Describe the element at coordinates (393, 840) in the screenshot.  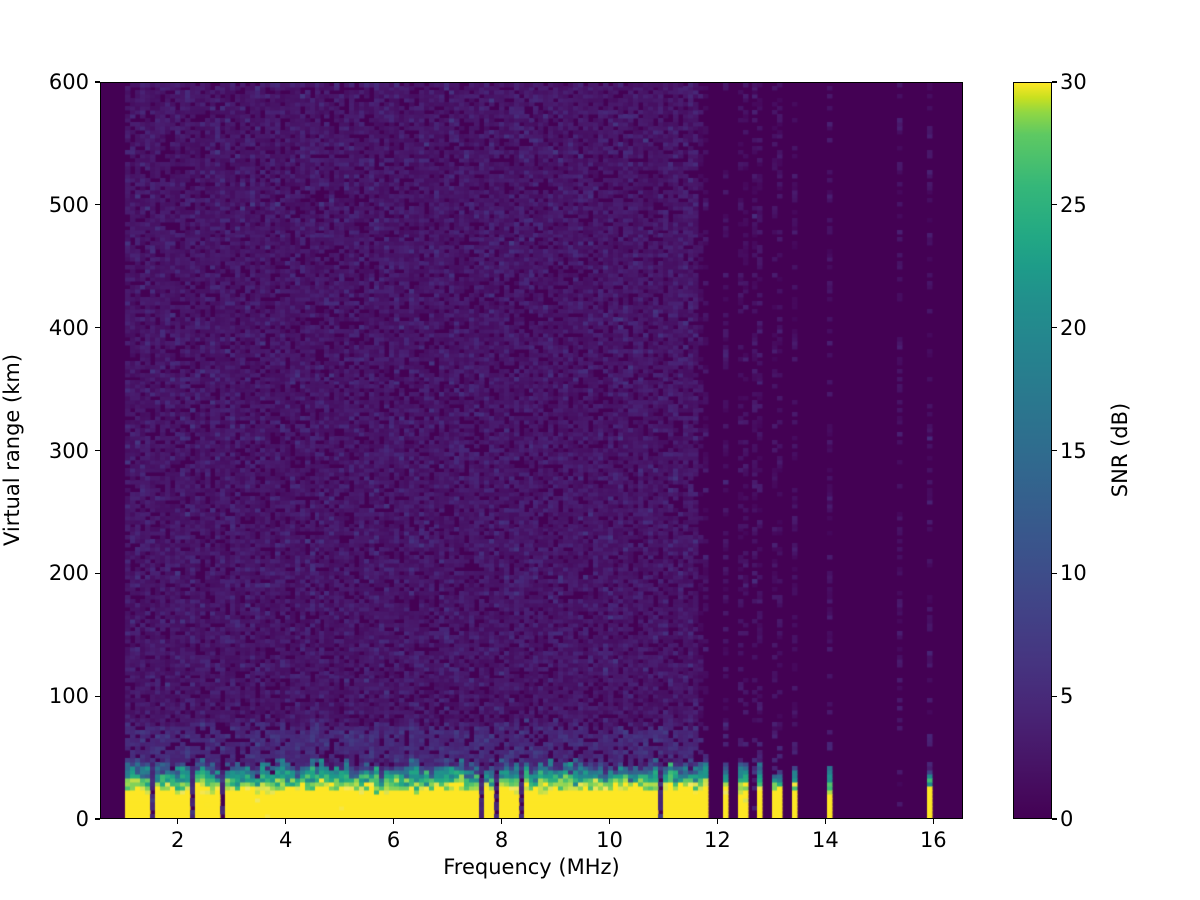
I see `x-ticklabel-6: 6` at that location.